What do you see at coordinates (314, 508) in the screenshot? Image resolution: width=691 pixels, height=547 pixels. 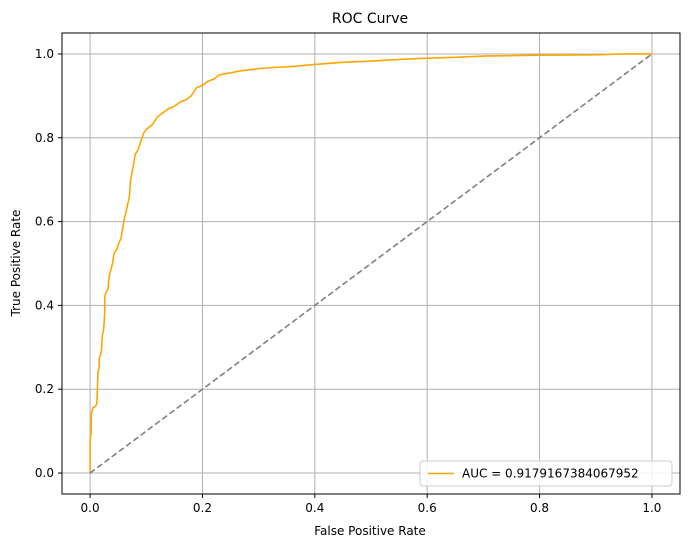 I see `x-tick-label: 0.4` at bounding box center [314, 508].